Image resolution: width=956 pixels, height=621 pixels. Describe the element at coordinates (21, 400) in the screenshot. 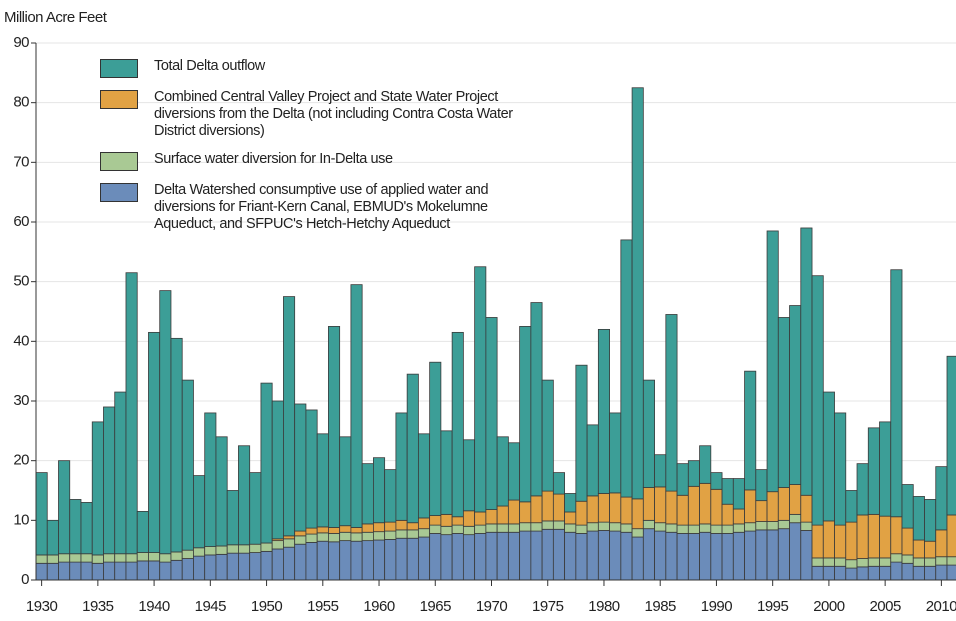

I see `y-tick-label: 30` at that location.